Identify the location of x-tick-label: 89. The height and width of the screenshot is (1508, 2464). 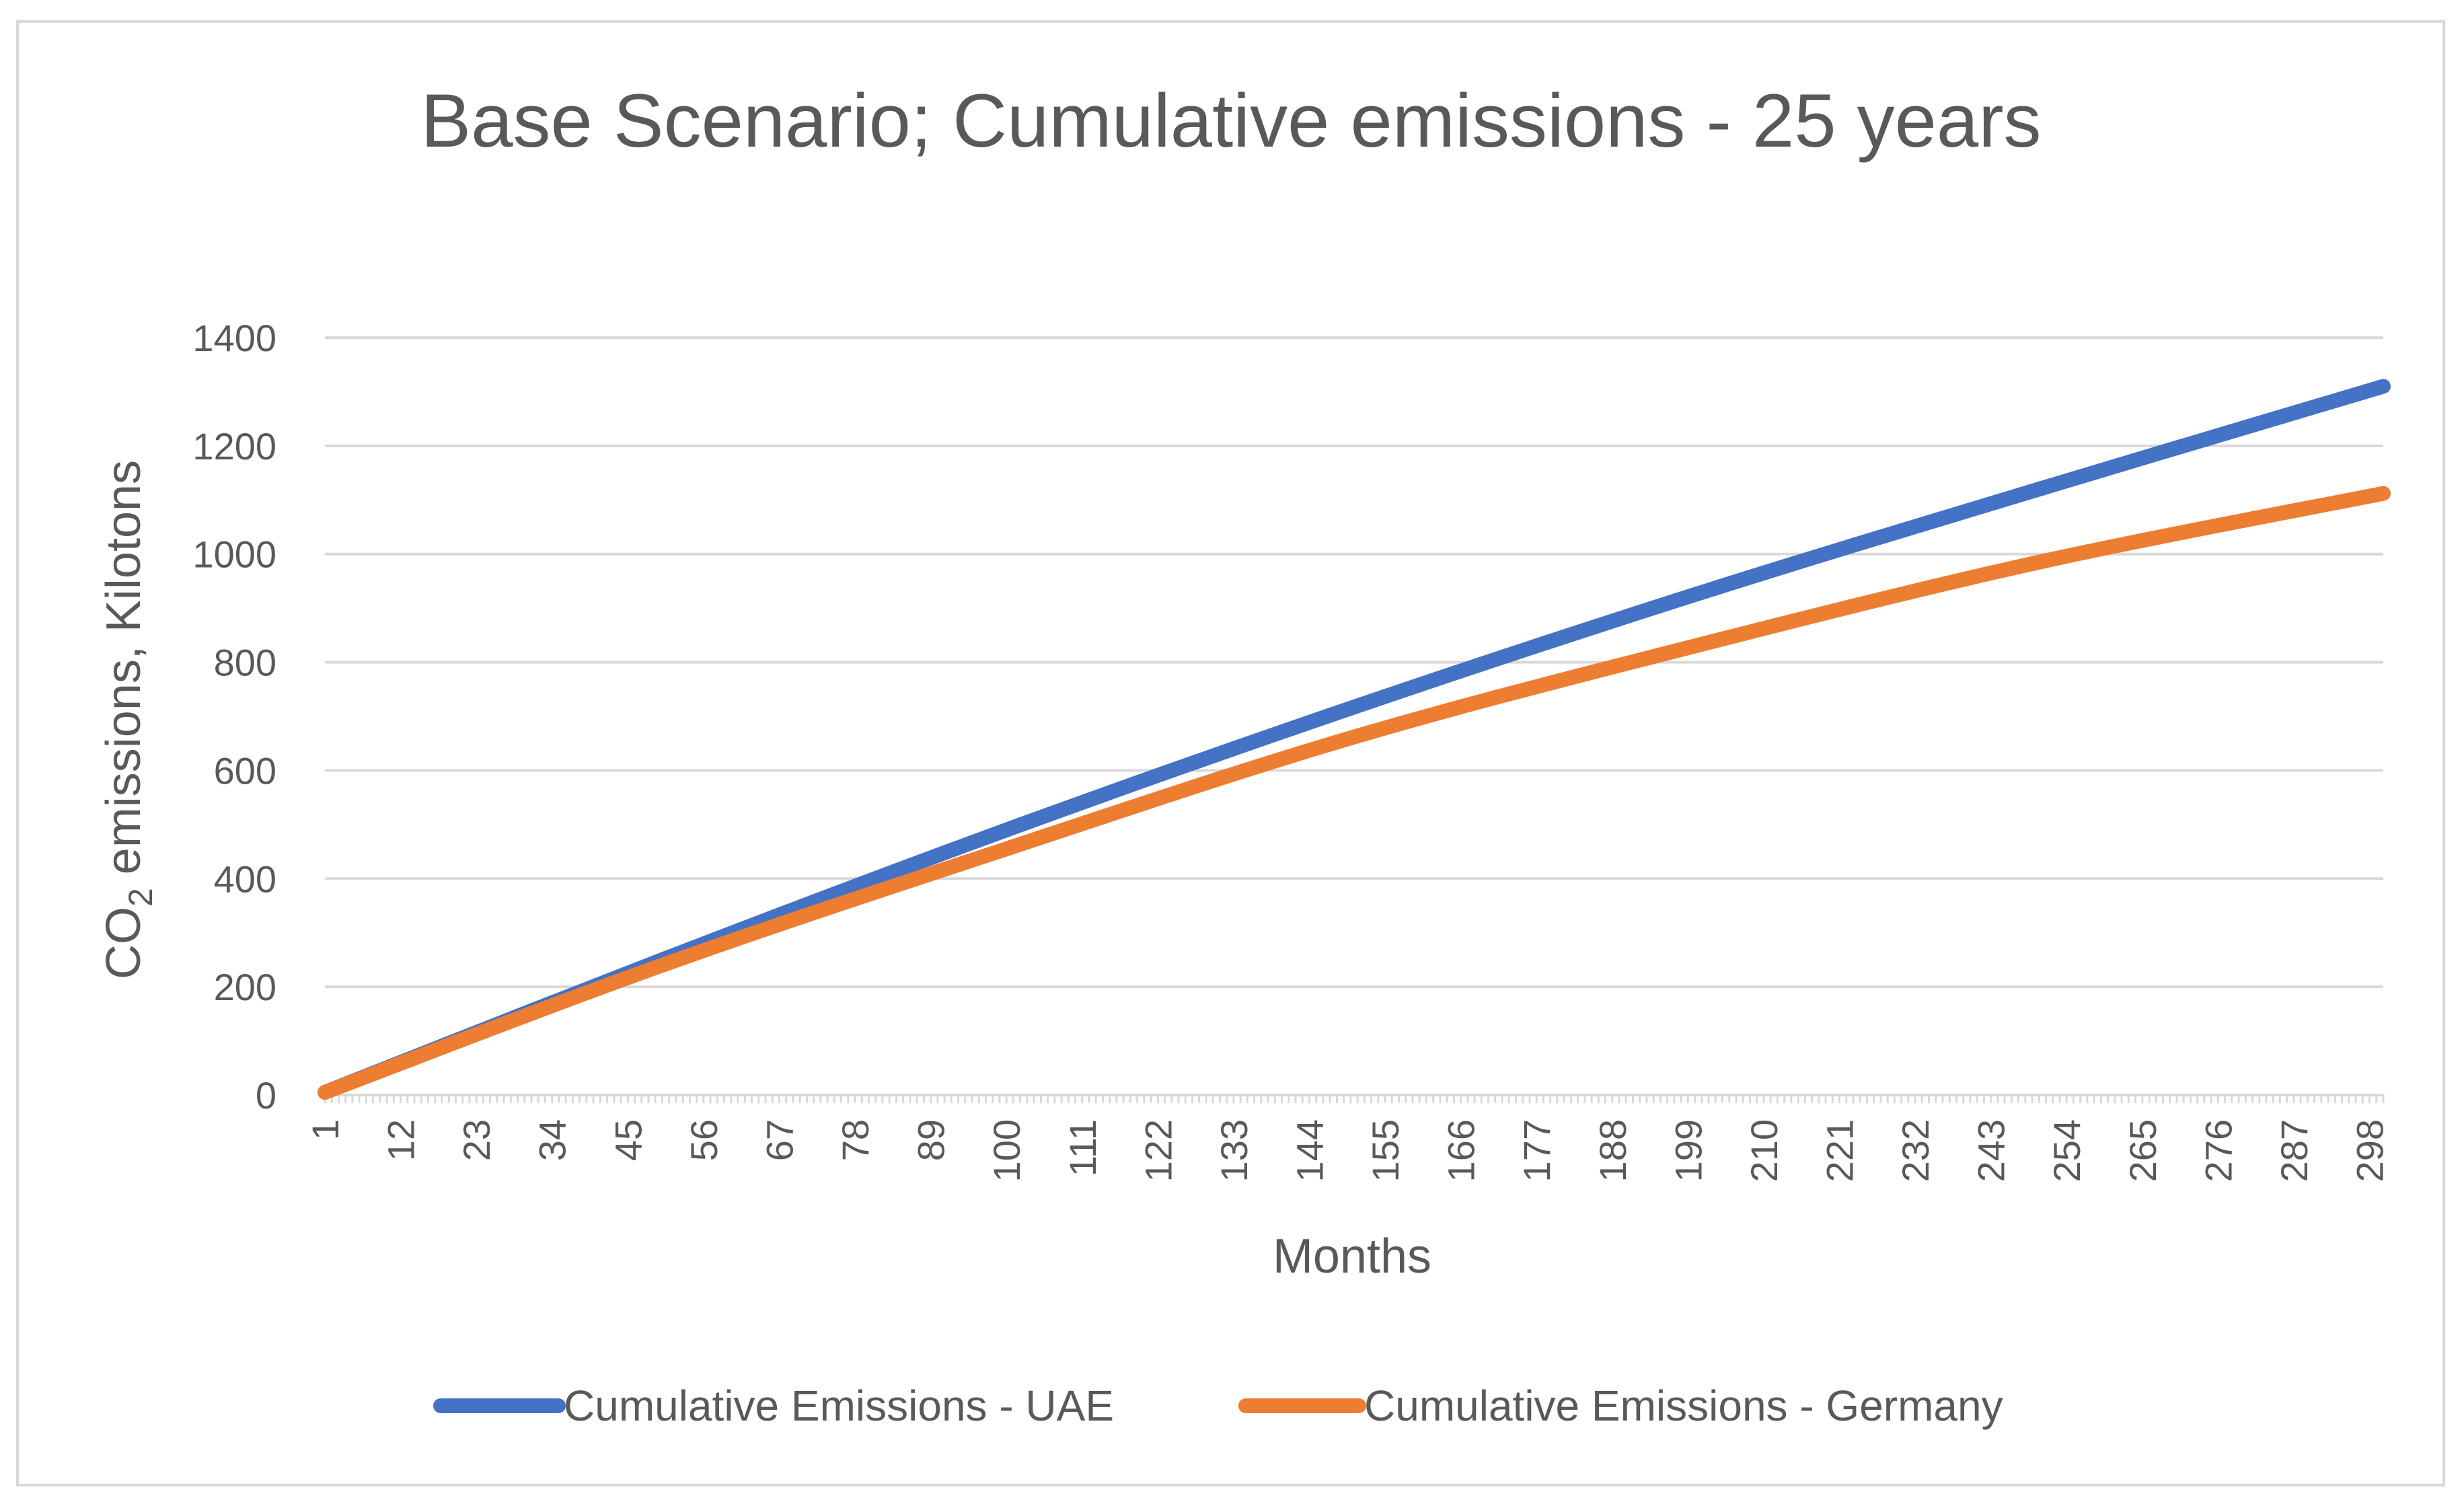
(931, 1140).